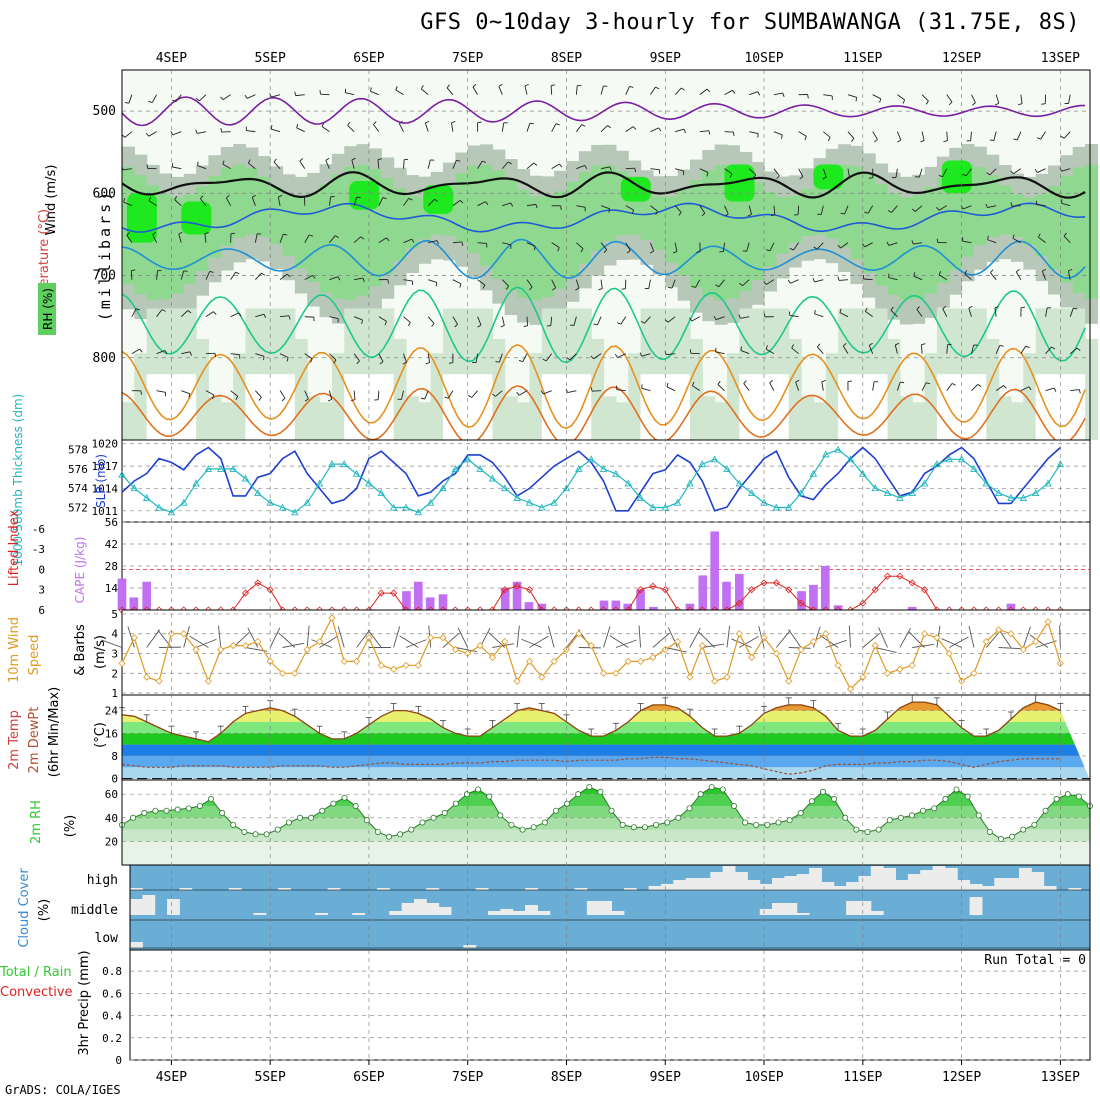 Image resolution: width=1100 pixels, height=1100 pixels. I want to click on pressure-tick-label: 800, so click(104, 358).